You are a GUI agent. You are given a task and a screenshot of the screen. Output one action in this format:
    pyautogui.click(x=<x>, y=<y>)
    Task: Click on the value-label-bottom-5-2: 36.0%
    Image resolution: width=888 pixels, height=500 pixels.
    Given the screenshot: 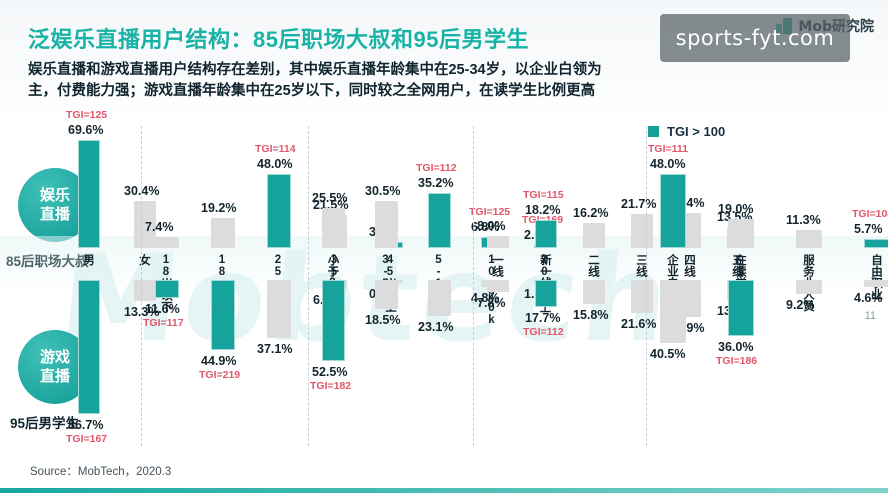 What is the action you would take?
    pyautogui.click(x=736, y=346)
    